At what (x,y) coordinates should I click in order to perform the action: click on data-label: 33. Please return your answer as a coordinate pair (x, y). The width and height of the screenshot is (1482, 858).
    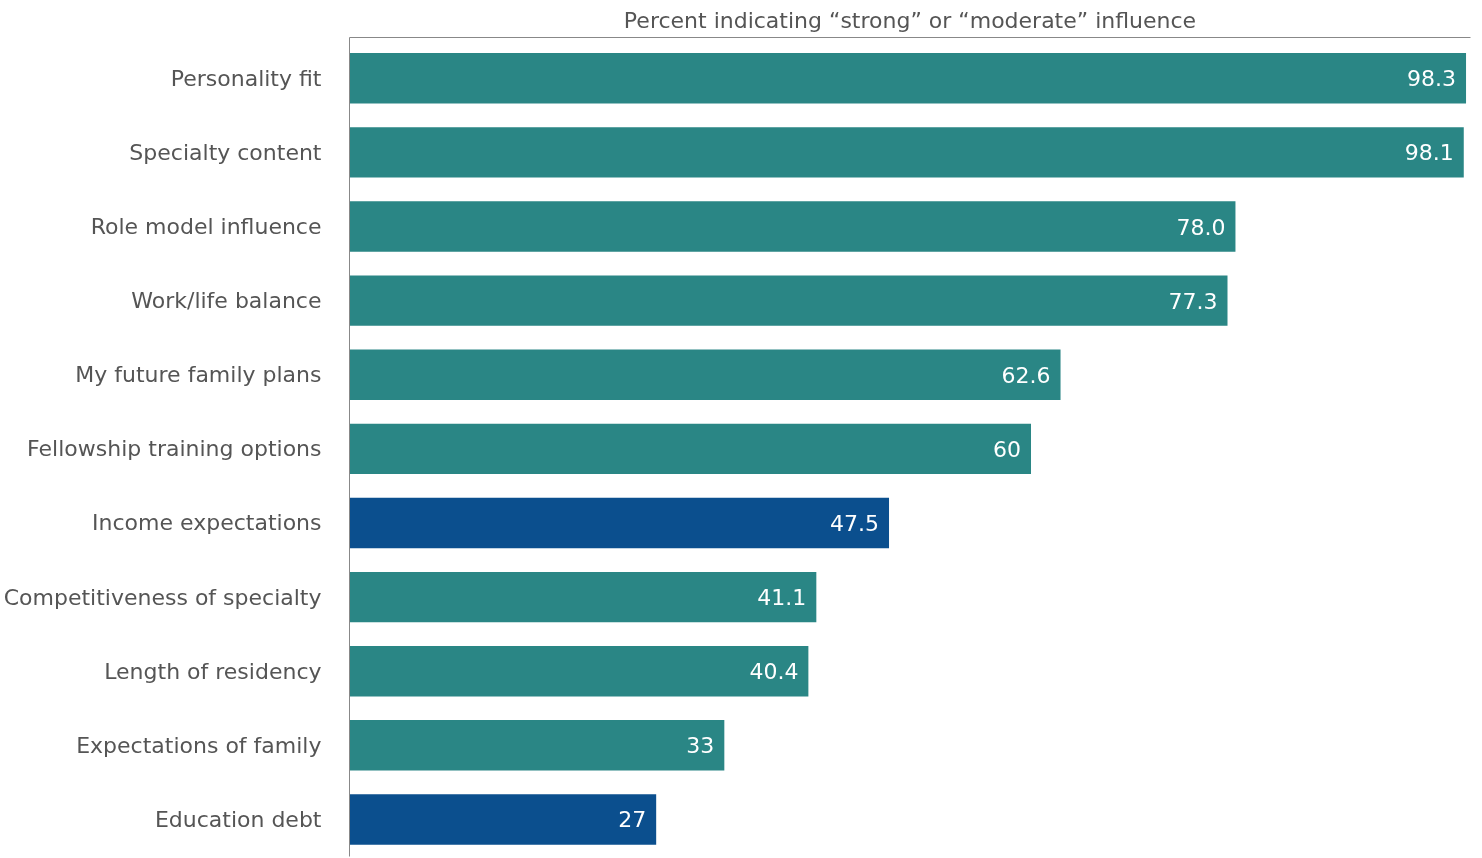
    Looking at the image, I should click on (700, 746).